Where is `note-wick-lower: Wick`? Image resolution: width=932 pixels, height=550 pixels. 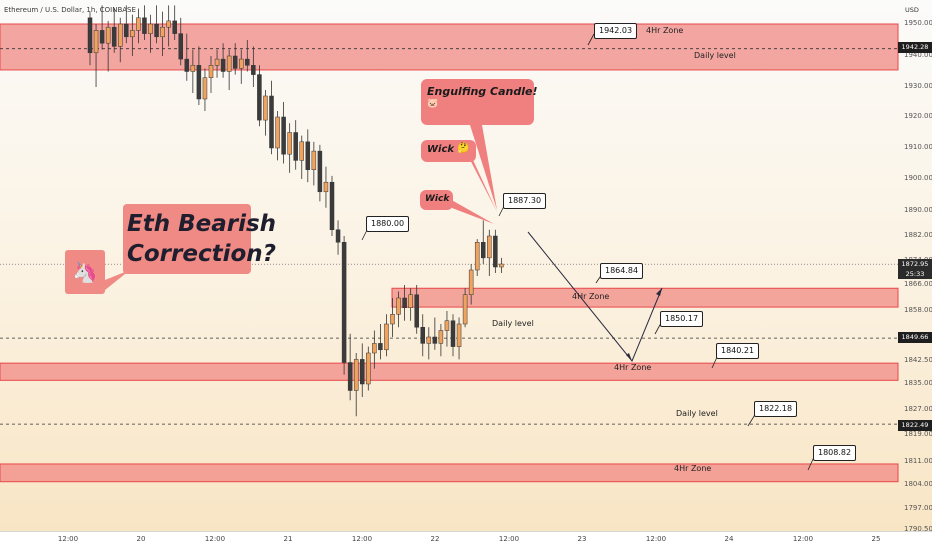 note-wick-lower: Wick is located at coordinates (436, 200).